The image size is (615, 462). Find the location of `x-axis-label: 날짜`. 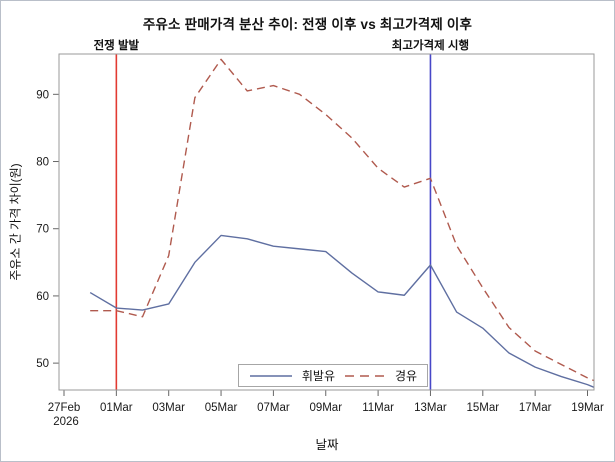

x-axis-label: 날짜 is located at coordinates (327, 445).